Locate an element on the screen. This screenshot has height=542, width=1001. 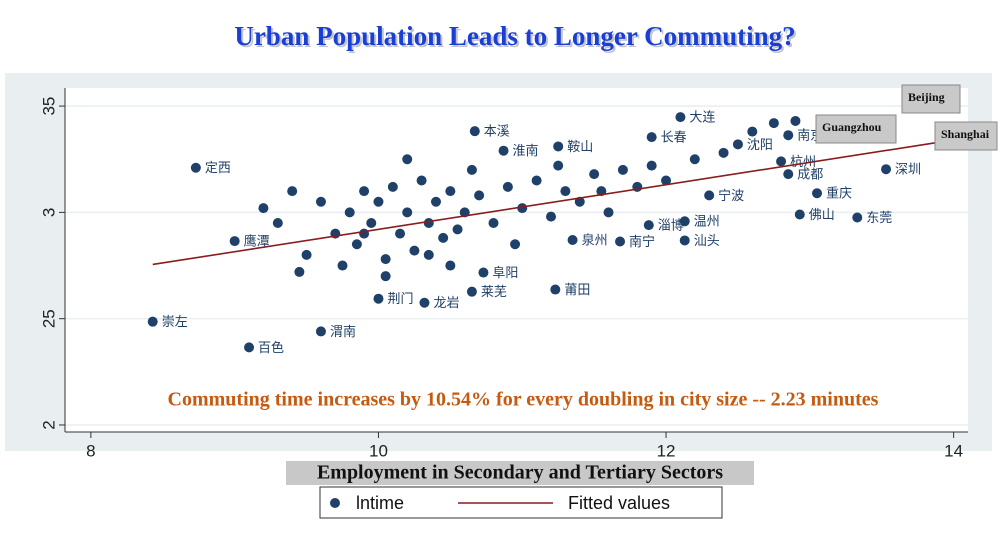
point-label: 泉州 is located at coordinates (595, 239).